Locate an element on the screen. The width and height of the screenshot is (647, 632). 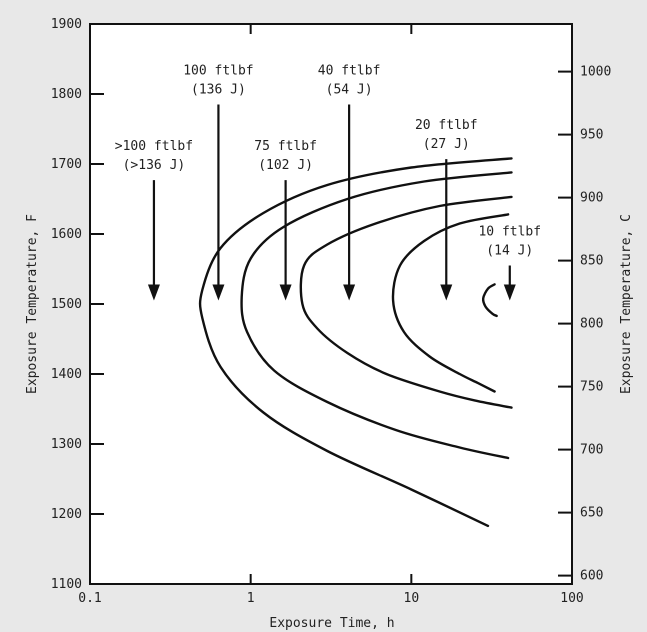
y-tick-label: 1100 is located at coordinates (66, 584).